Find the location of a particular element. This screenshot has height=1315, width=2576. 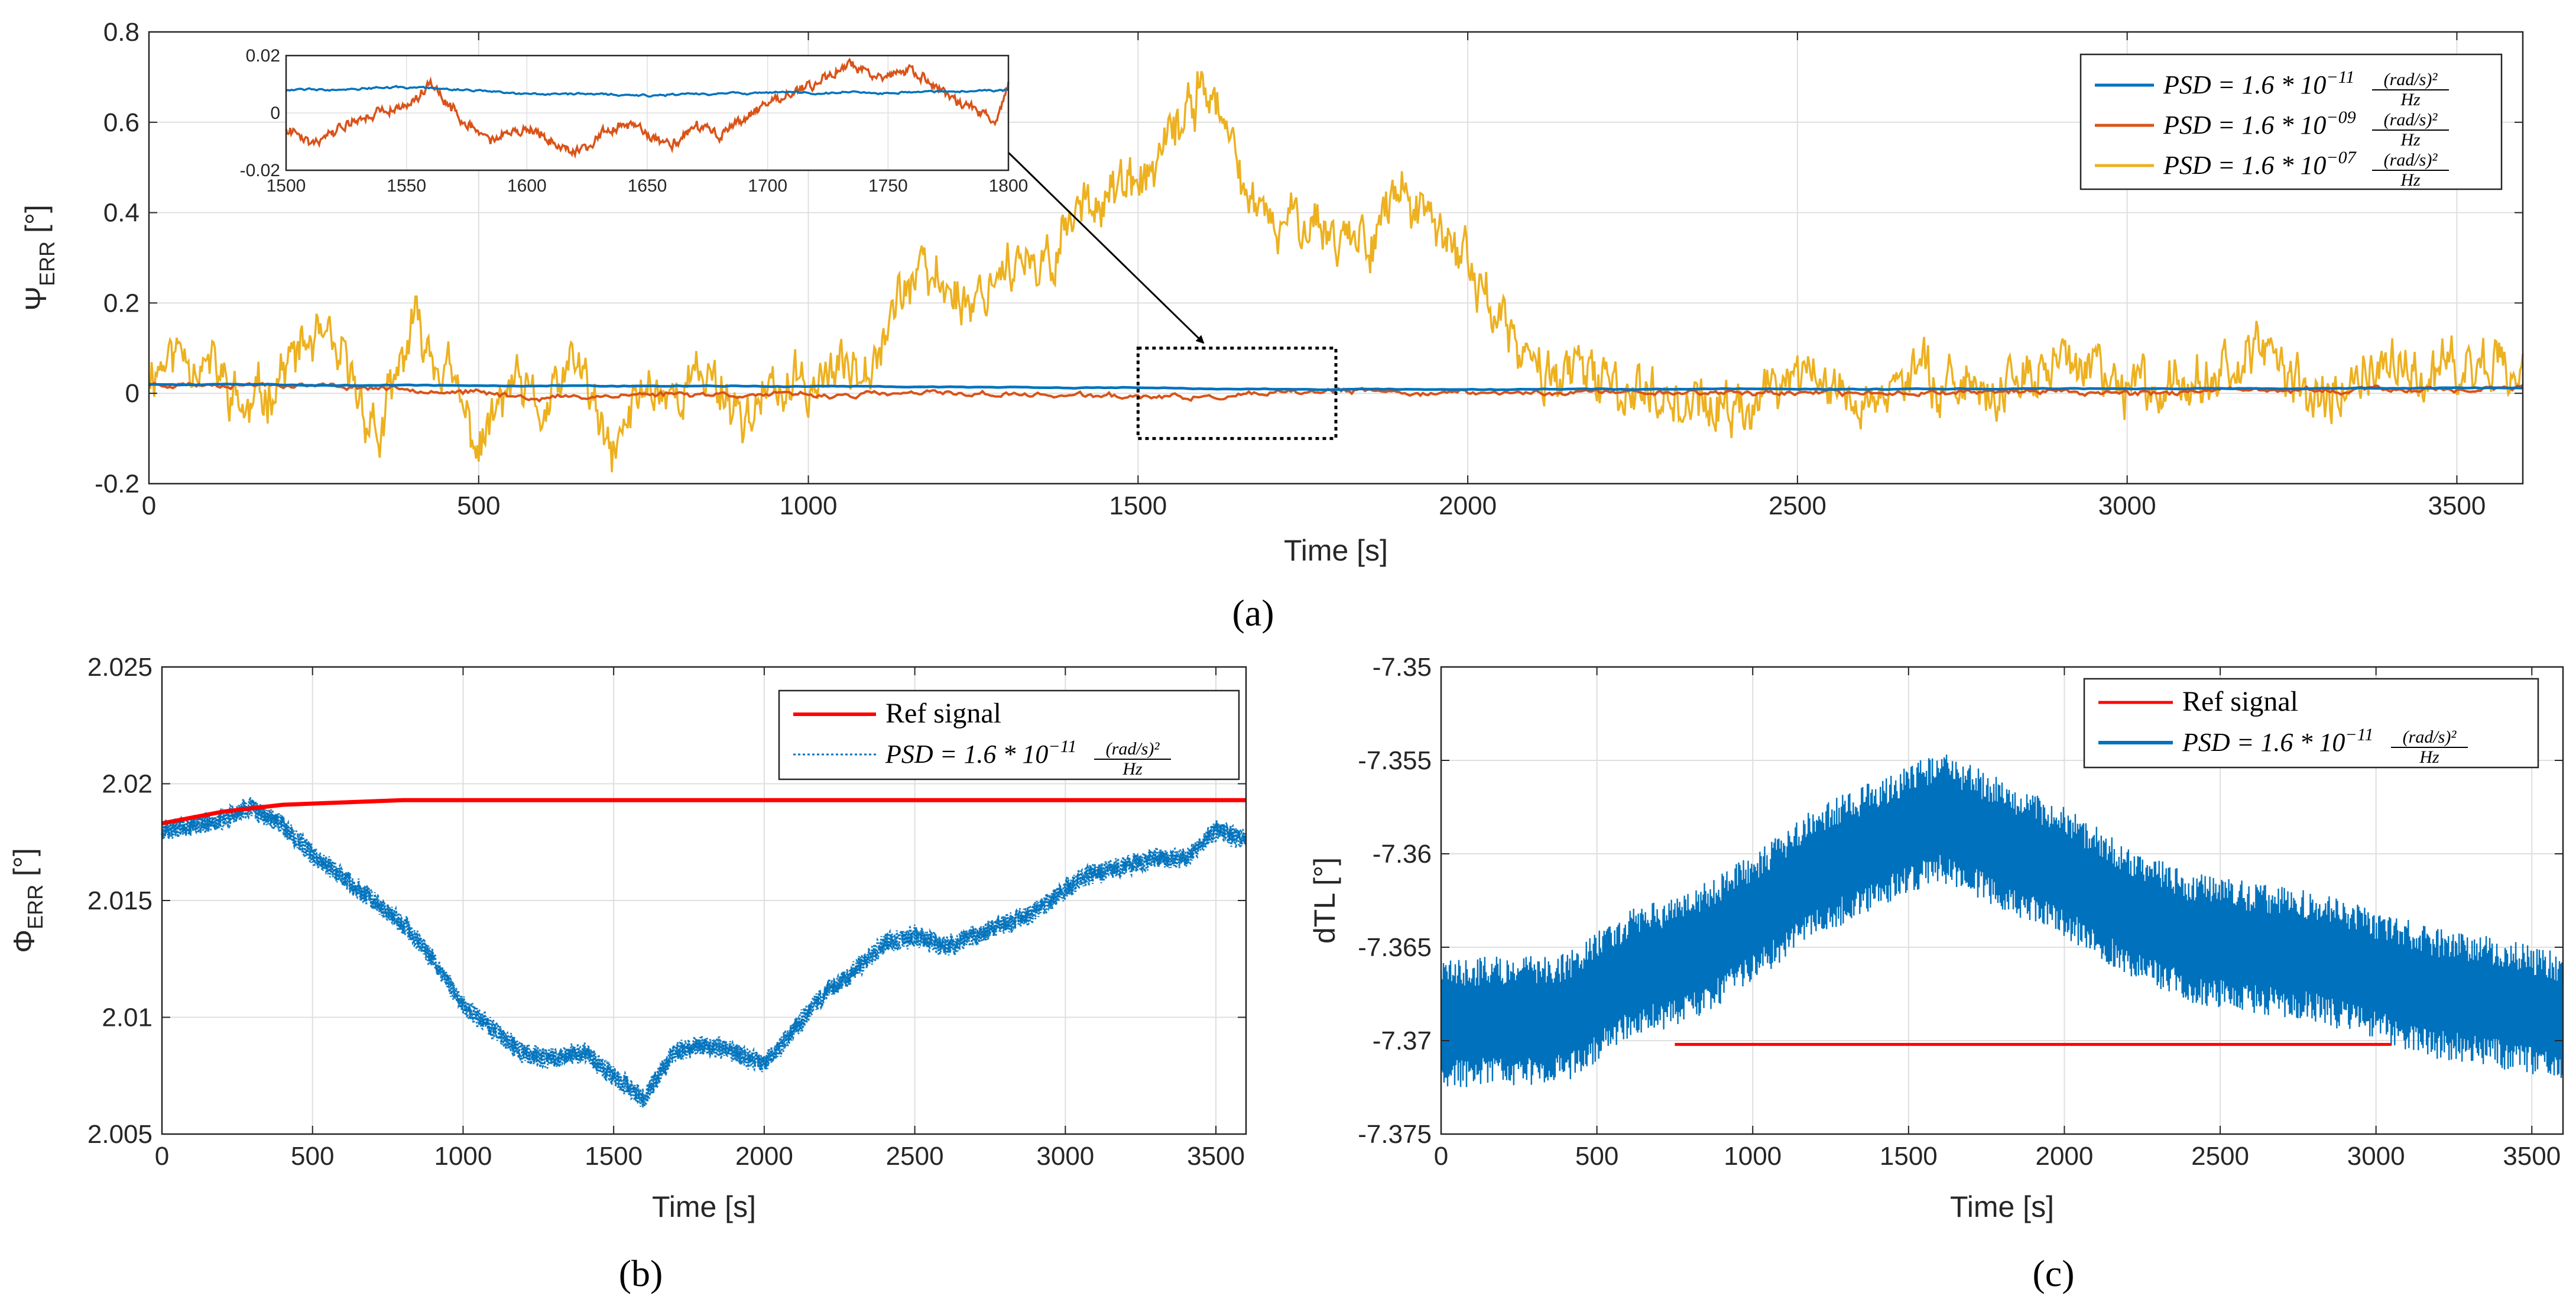

chart-a-ytick-label: 0.2 is located at coordinates (121, 303).